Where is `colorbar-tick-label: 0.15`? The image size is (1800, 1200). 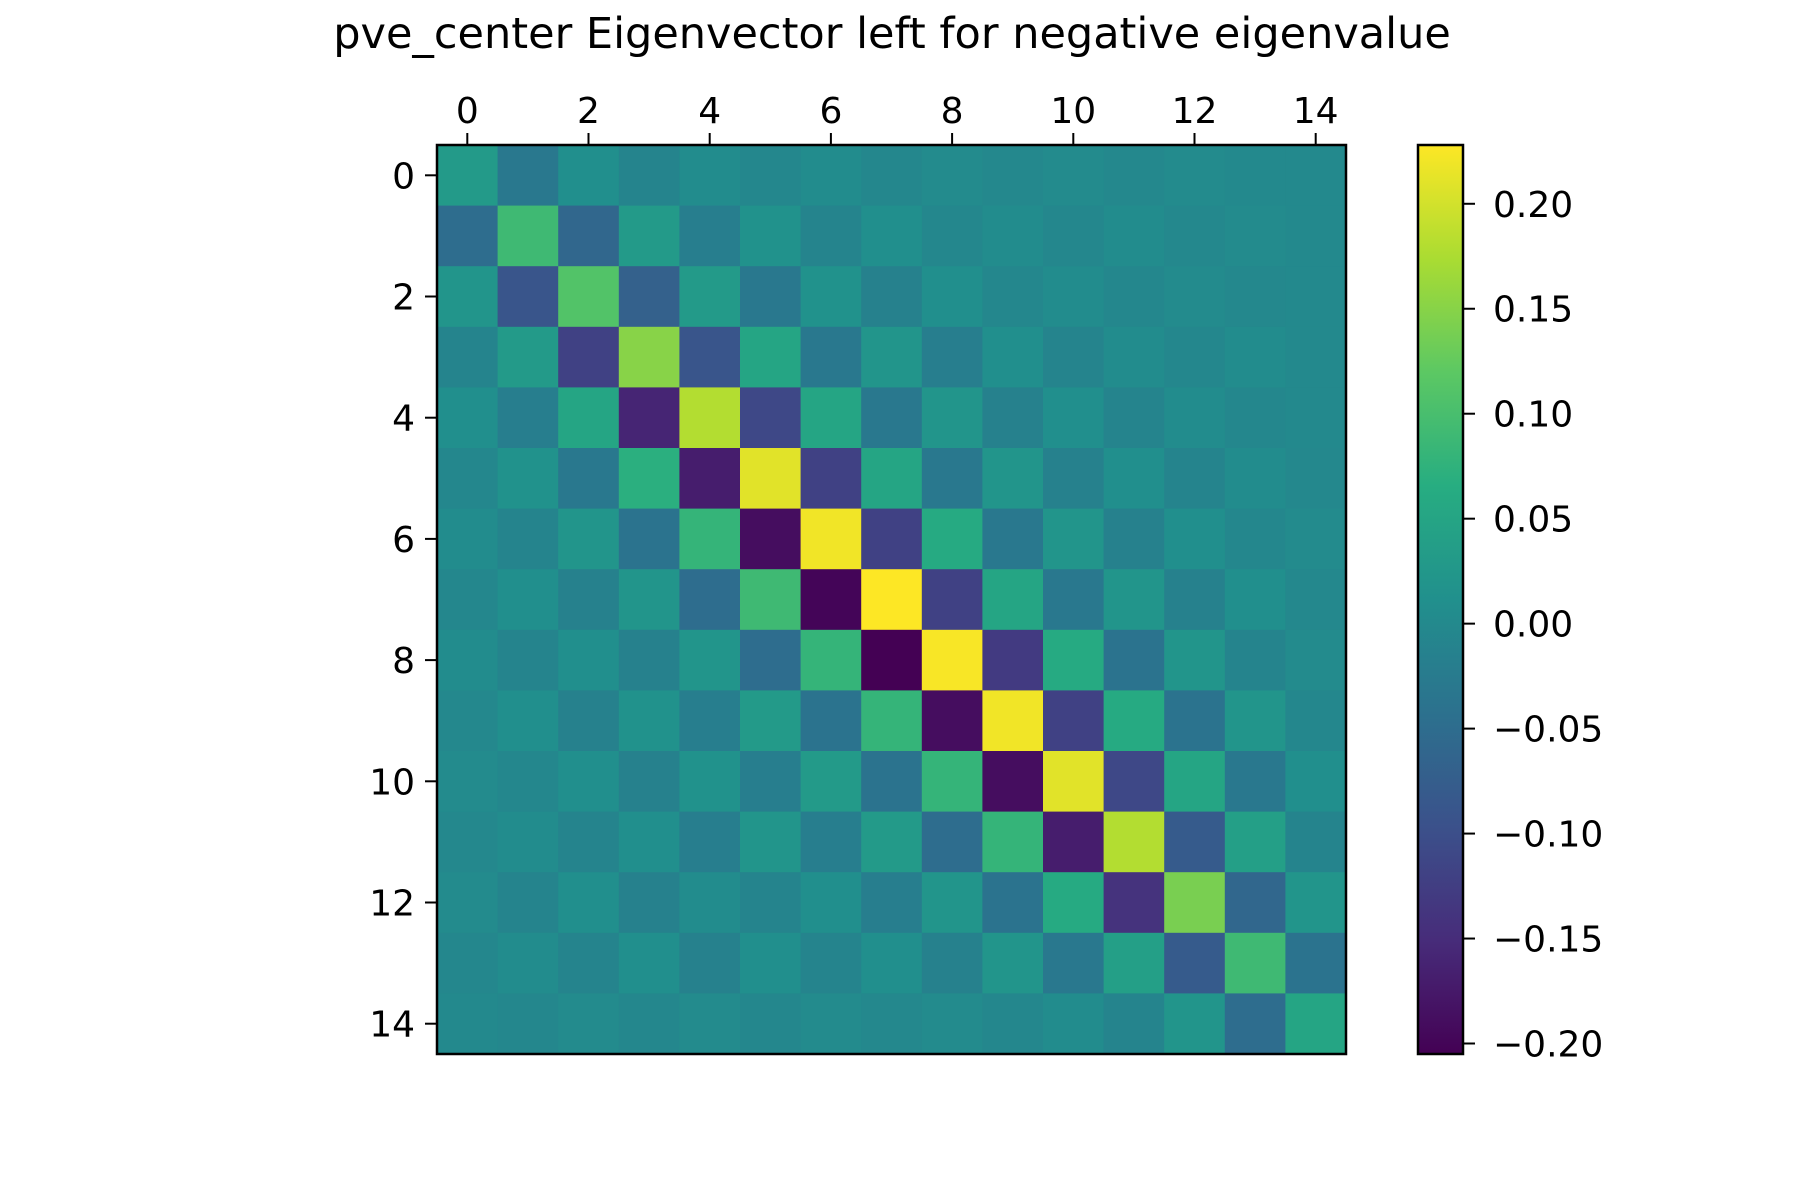
colorbar-tick-label: 0.15 is located at coordinates (1533, 310).